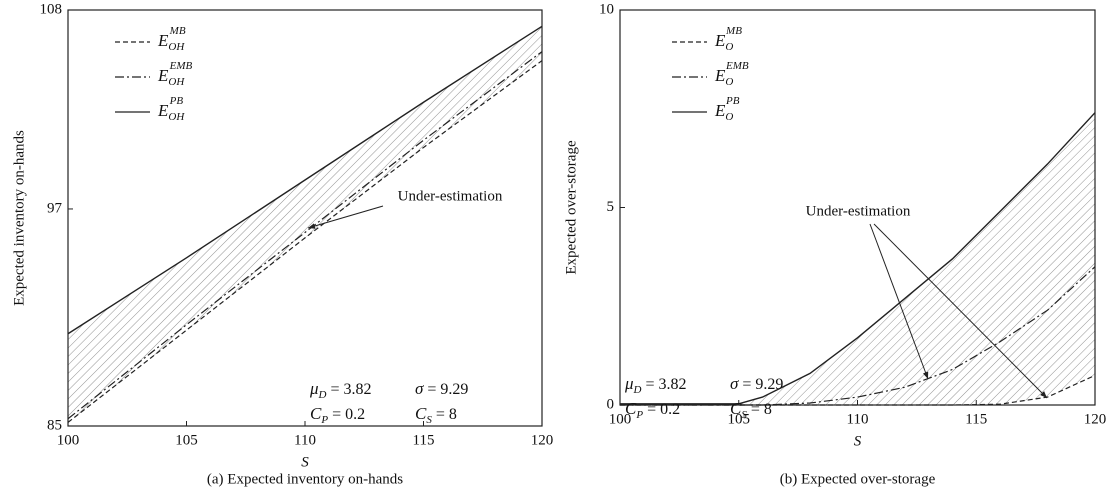 This screenshot has width=1113, height=497. I want to click on y-tick-label: 5, so click(611, 207).